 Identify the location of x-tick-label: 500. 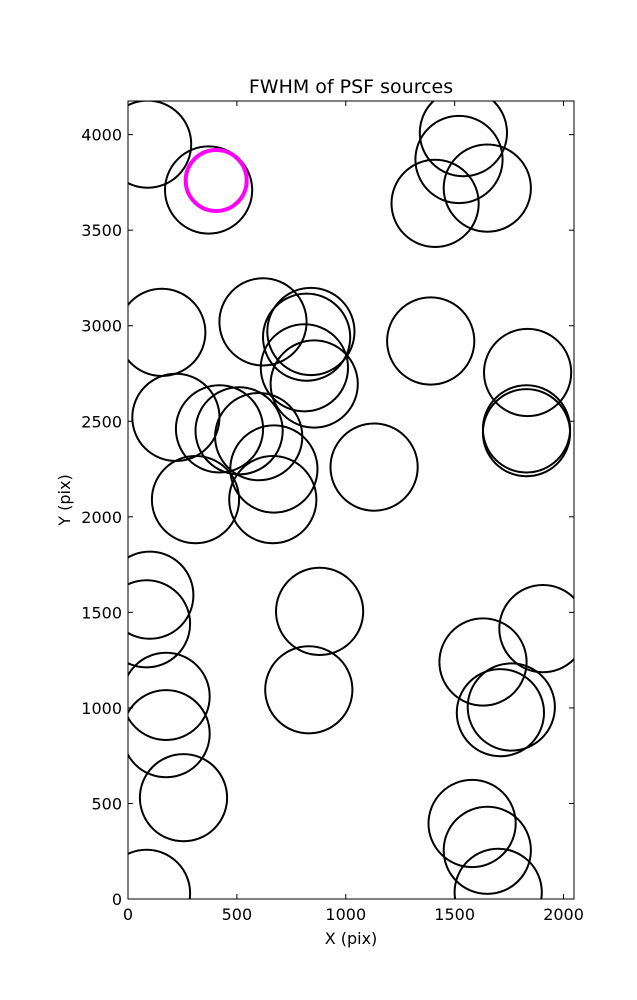
(237, 914).